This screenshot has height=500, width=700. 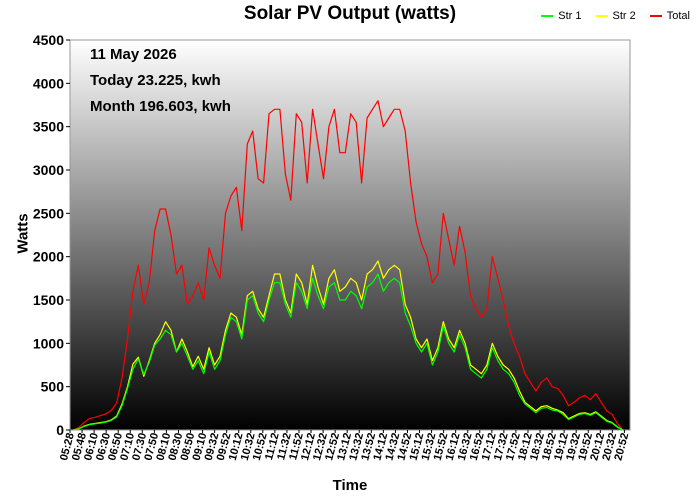 I want to click on y-axis-label: Watts, so click(x=23, y=233).